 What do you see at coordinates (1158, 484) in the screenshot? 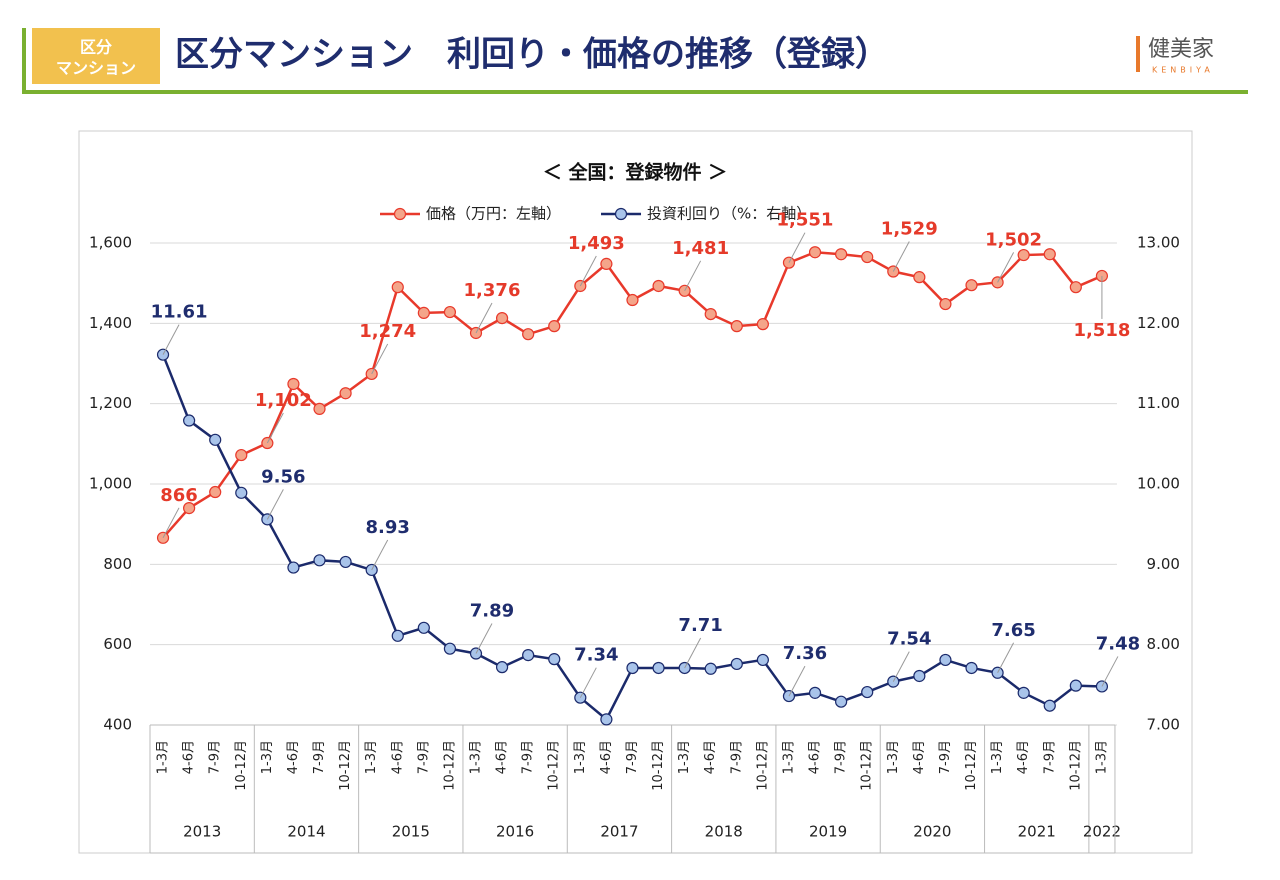
I see `y2-tick-label: 10.00` at bounding box center [1158, 484].